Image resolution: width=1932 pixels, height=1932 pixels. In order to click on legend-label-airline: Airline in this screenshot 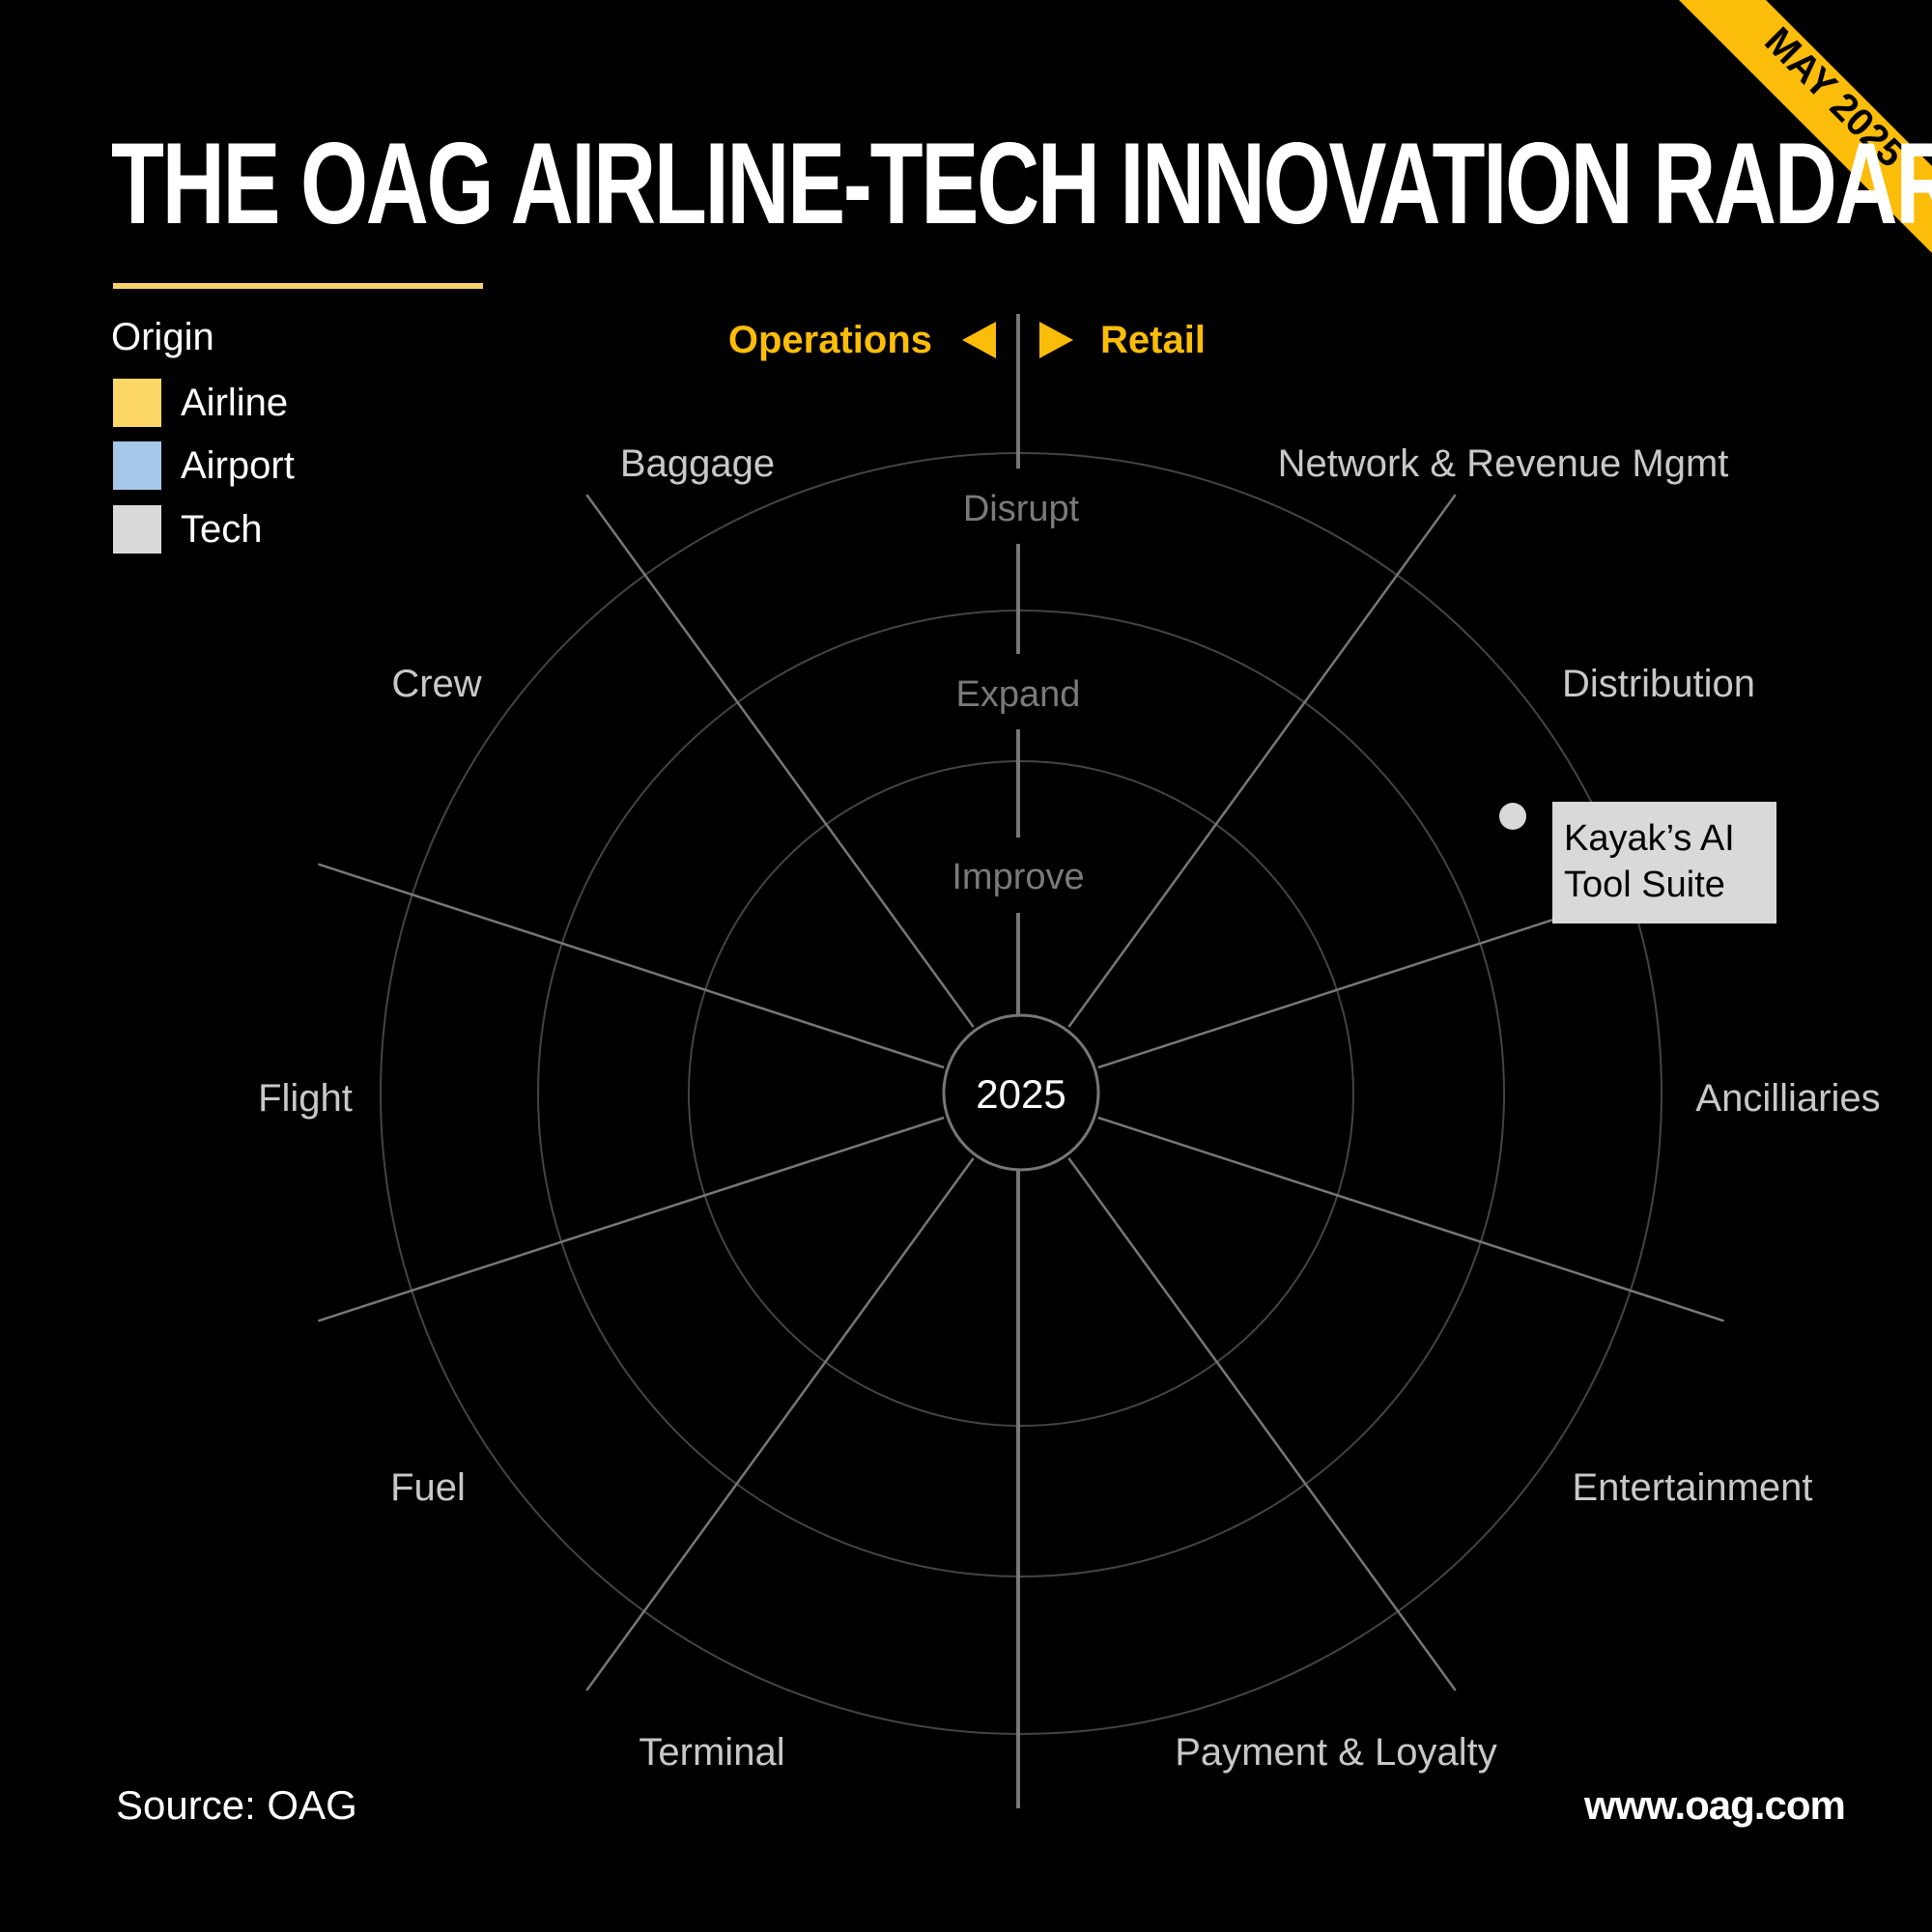, I will do `click(235, 403)`.